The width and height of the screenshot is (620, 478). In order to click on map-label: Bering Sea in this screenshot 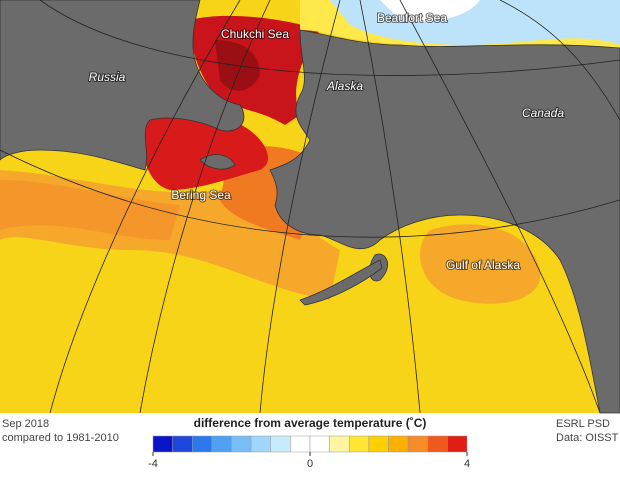, I will do `click(201, 195)`.